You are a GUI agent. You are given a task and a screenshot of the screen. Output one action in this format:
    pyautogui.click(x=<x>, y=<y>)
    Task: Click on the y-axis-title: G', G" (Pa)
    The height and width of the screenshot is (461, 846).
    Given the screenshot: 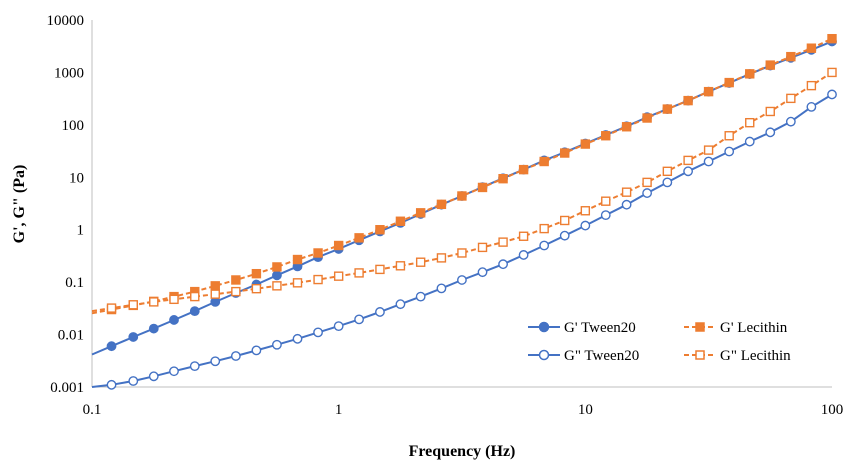 What is the action you would take?
    pyautogui.click(x=19, y=204)
    